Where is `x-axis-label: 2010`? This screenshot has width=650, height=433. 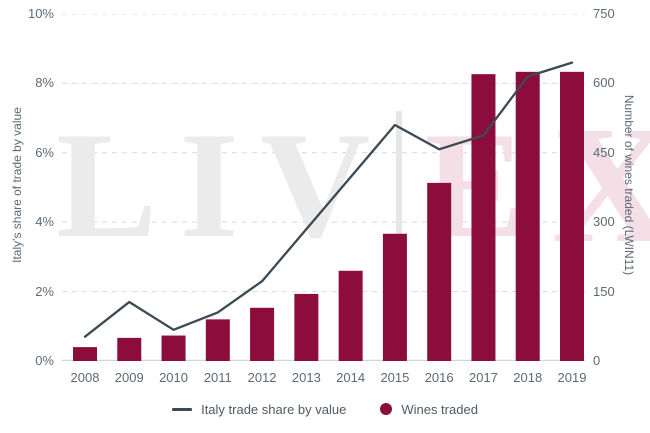
x-axis-label: 2010 is located at coordinates (173, 377).